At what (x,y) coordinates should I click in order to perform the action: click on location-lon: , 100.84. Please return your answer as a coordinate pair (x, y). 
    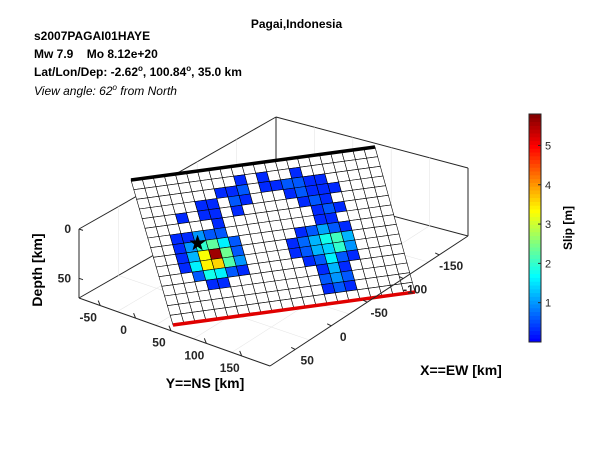
    Looking at the image, I should click on (164, 72).